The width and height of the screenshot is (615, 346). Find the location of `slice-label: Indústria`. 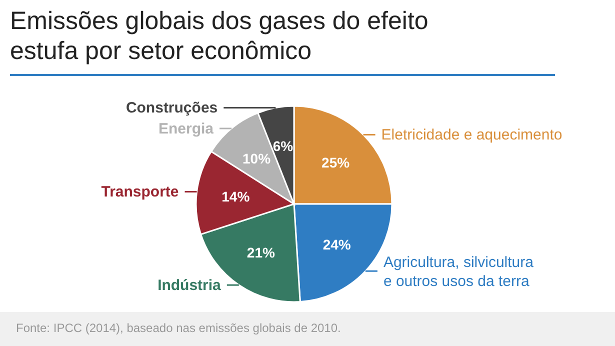

slice-label: Indústria is located at coordinates (190, 285).